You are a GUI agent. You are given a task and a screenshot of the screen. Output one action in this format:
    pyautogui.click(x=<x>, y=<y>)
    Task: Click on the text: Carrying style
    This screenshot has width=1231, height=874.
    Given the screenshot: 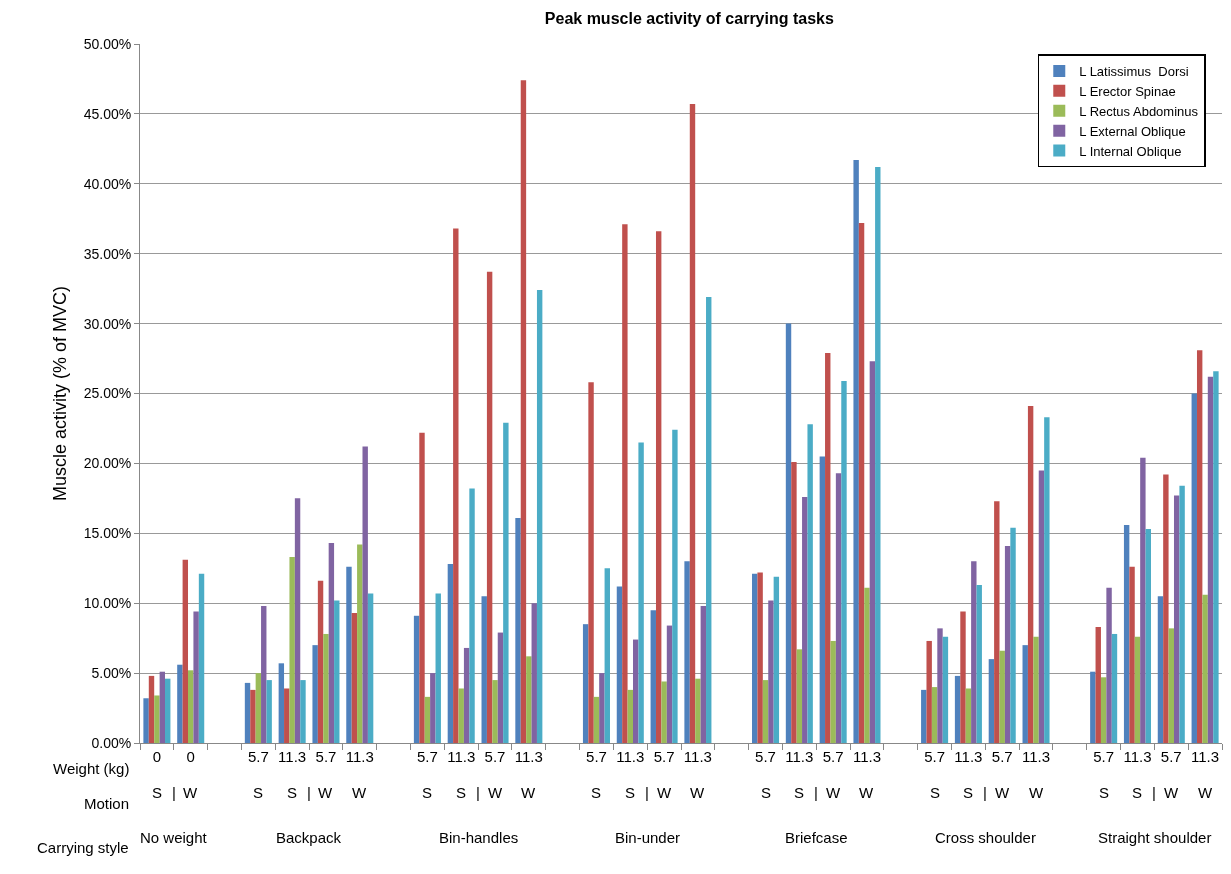 What is the action you would take?
    pyautogui.click(x=83, y=847)
    